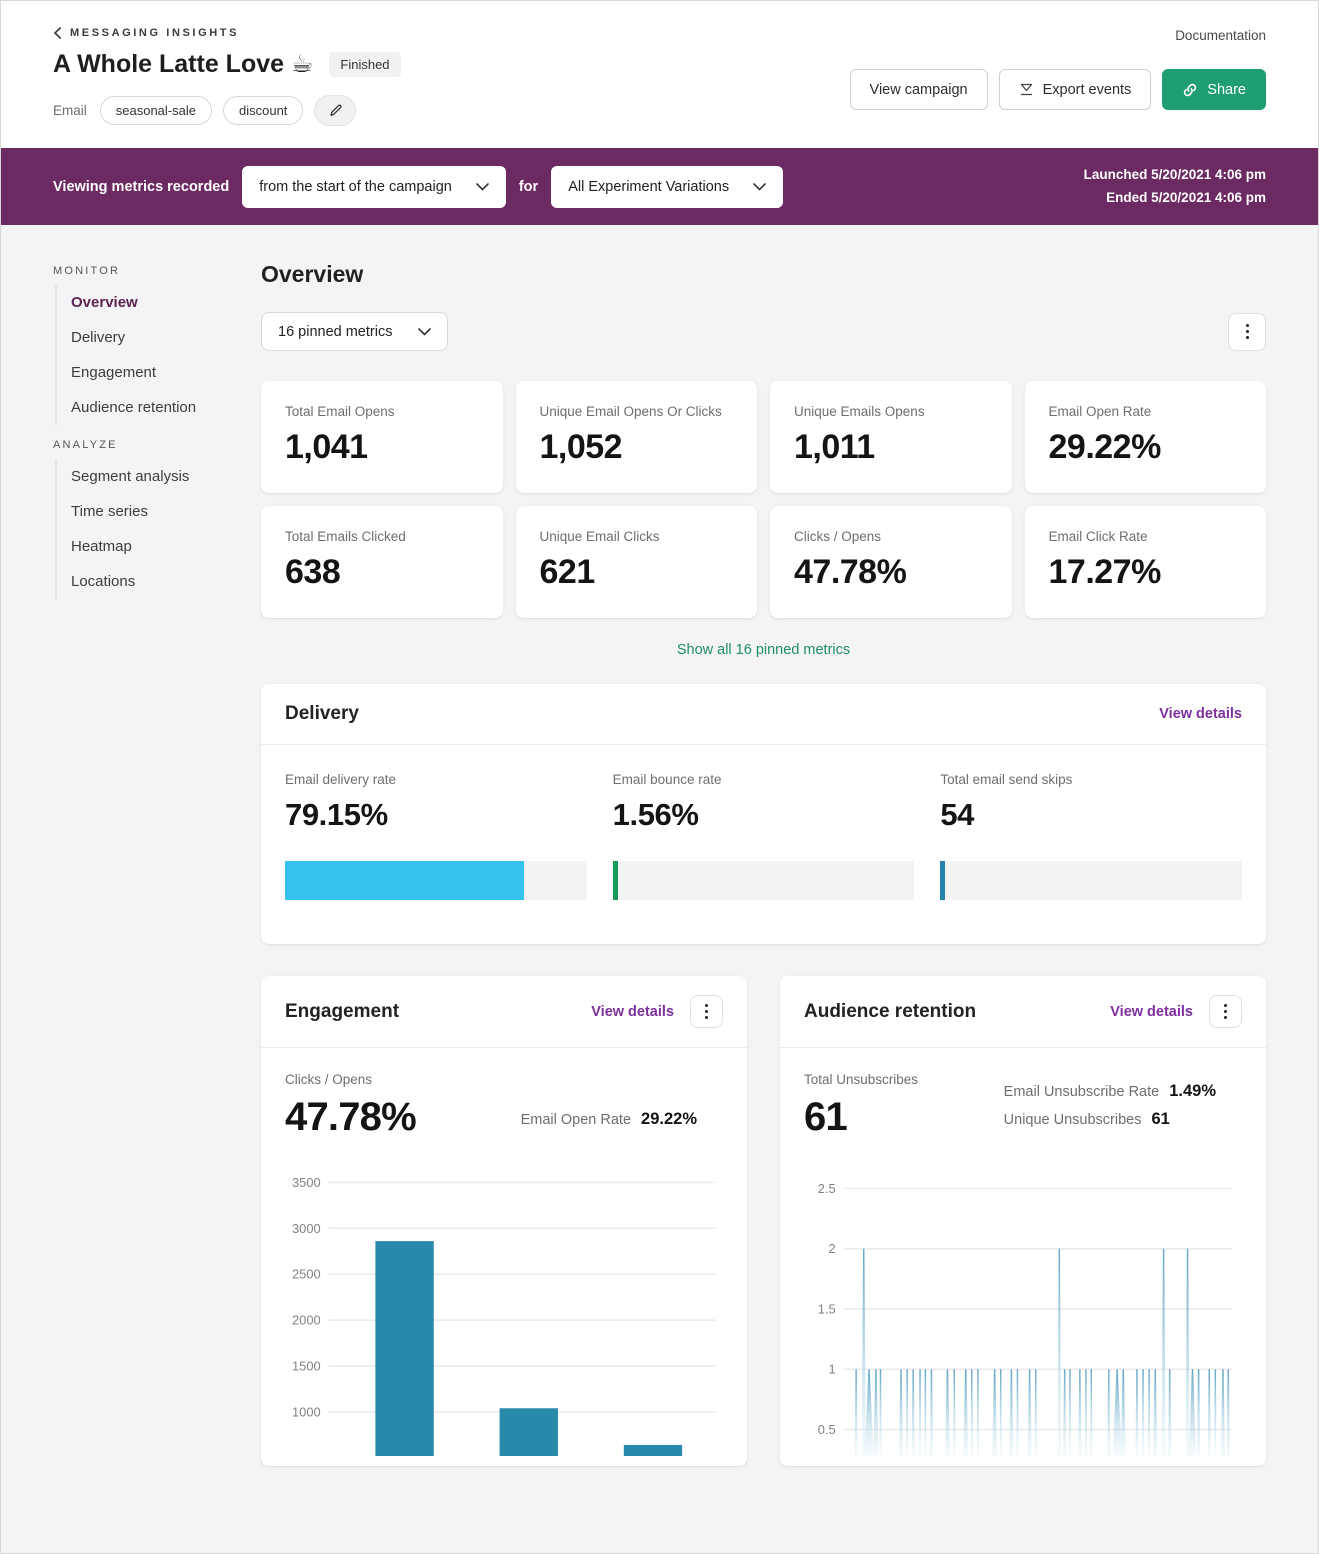  I want to click on breadcrumb: MESSAGING INSIGHTS, so click(659, 33).